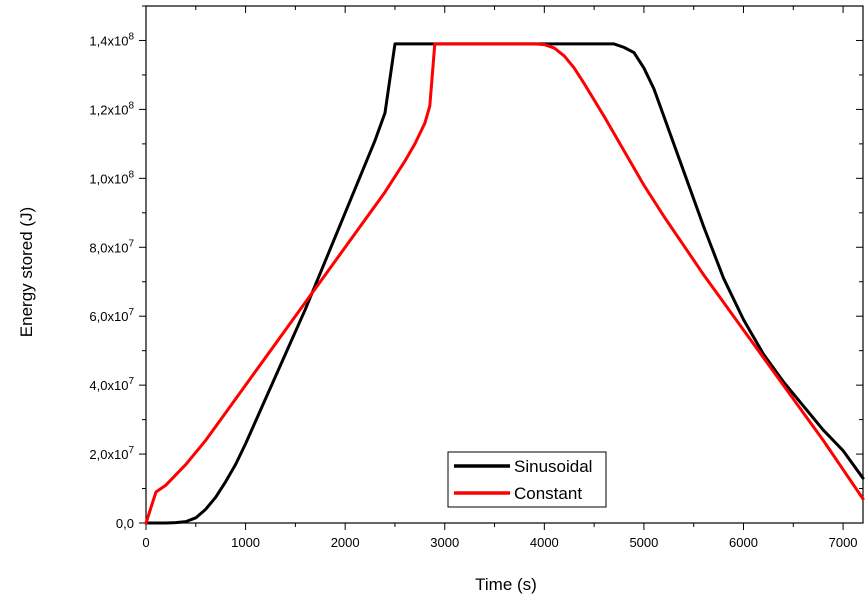 Image resolution: width=866 pixels, height=601 pixels. Describe the element at coordinates (553, 466) in the screenshot. I see `legend-label-sinusoidal: Sinusoidal` at that location.